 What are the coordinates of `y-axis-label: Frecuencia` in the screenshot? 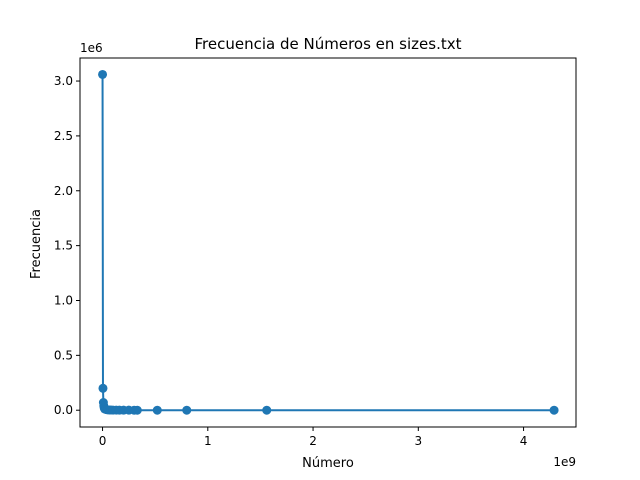 It's located at (36, 244).